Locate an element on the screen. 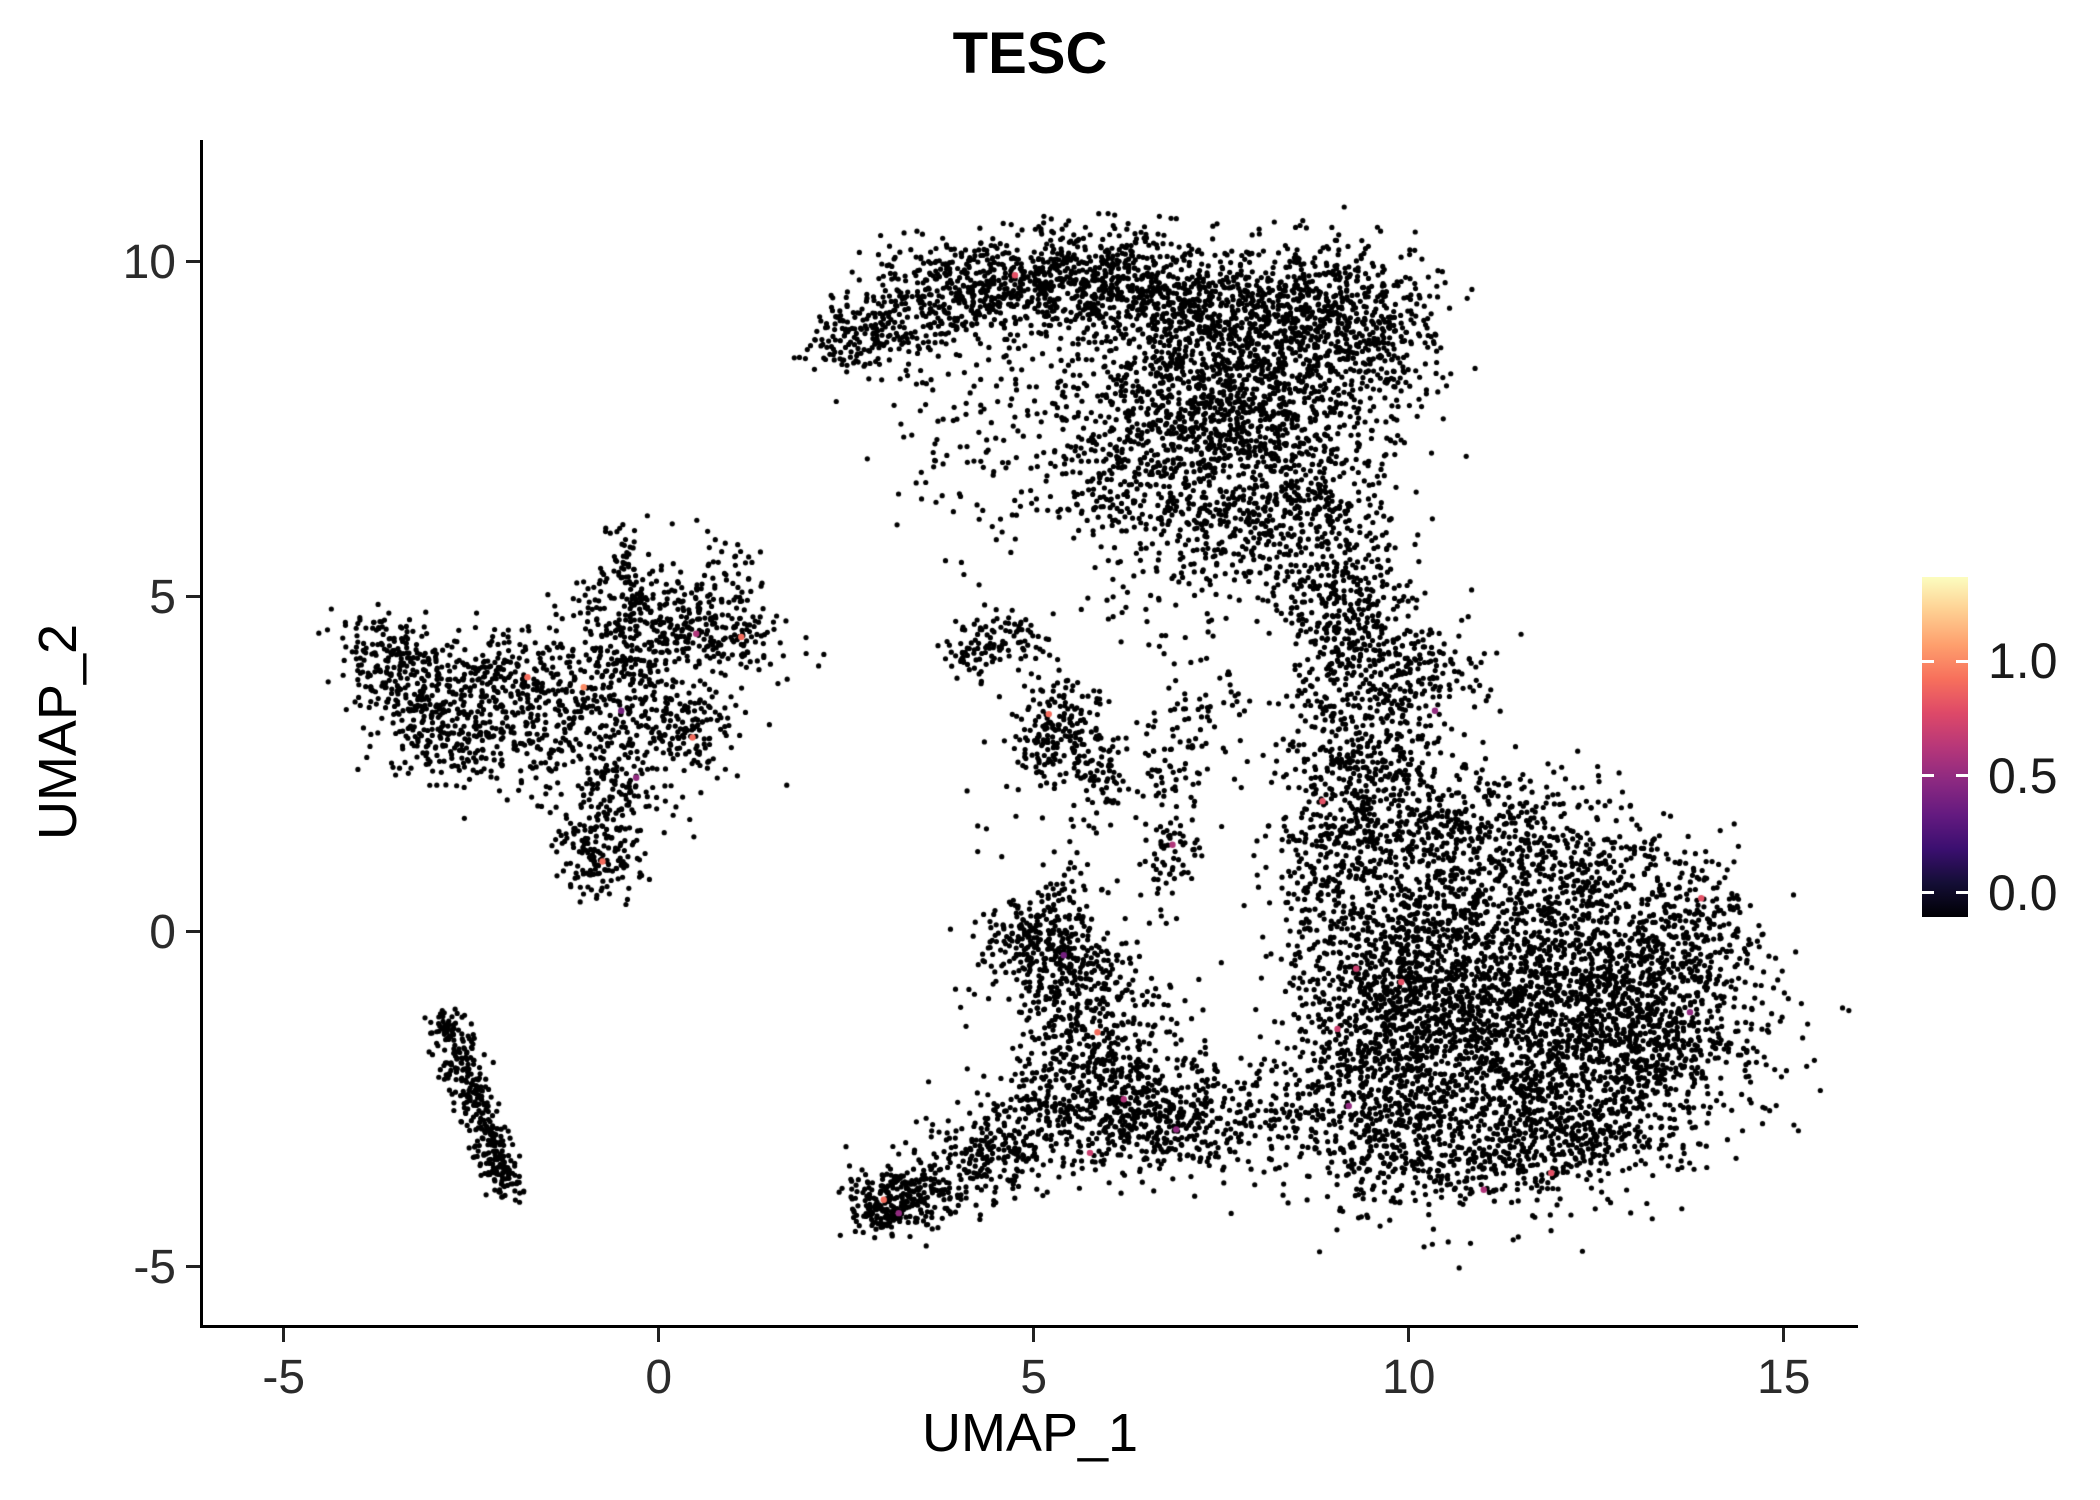 The height and width of the screenshot is (1500, 2100). x-tick-label: 0 is located at coordinates (659, 1377).